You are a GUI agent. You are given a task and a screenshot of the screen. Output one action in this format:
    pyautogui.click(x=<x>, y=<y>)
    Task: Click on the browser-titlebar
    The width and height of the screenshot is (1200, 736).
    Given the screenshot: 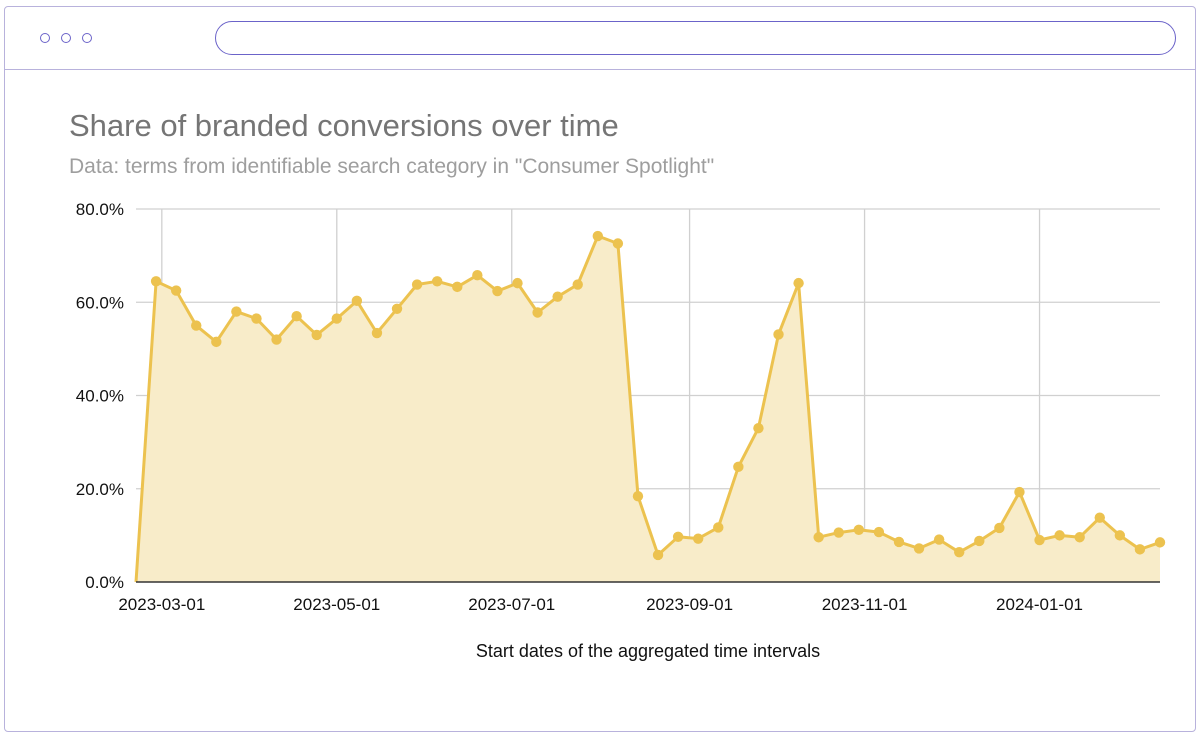 What is the action you would take?
    pyautogui.click(x=600, y=38)
    